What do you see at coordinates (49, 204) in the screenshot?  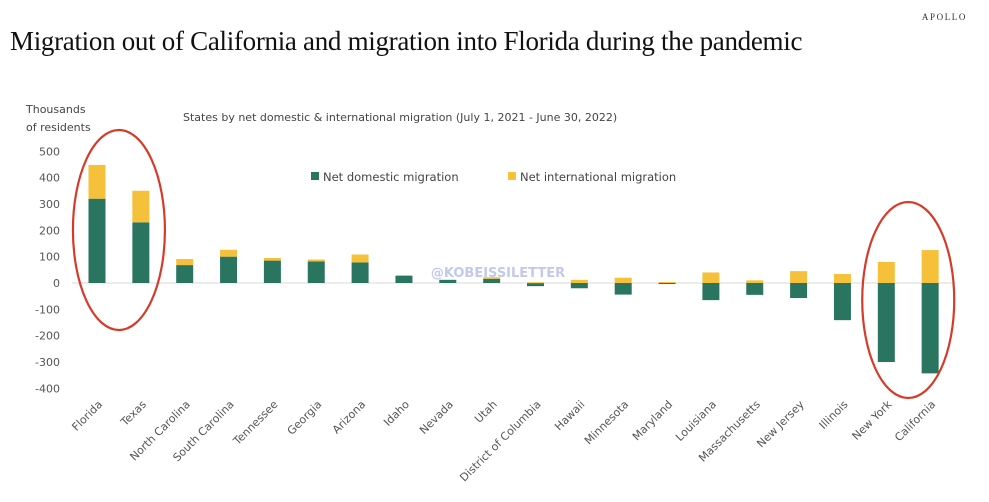 I see `y-tick-label: 300` at bounding box center [49, 204].